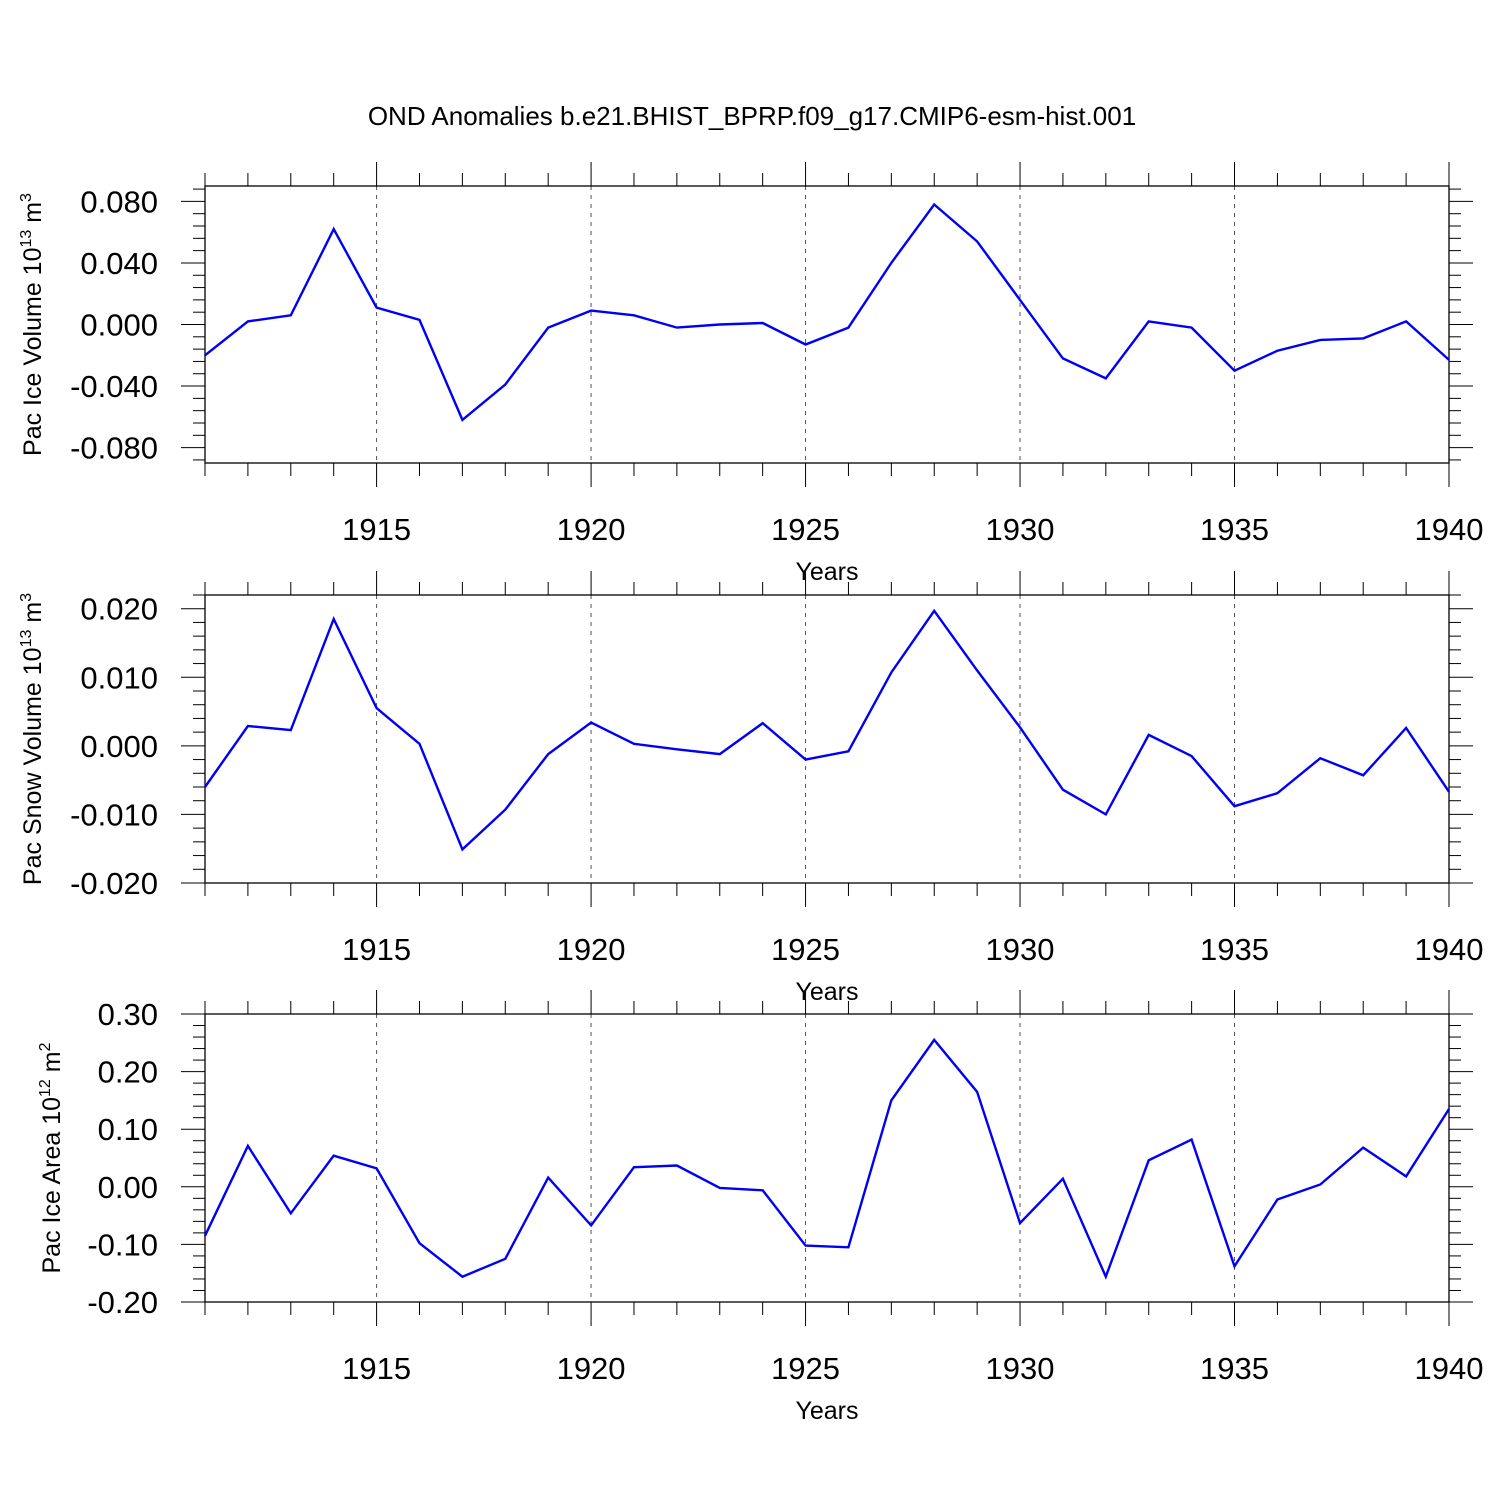 This screenshot has width=1500, height=1500. I want to click on data-point-1926, so click(848, 1247).